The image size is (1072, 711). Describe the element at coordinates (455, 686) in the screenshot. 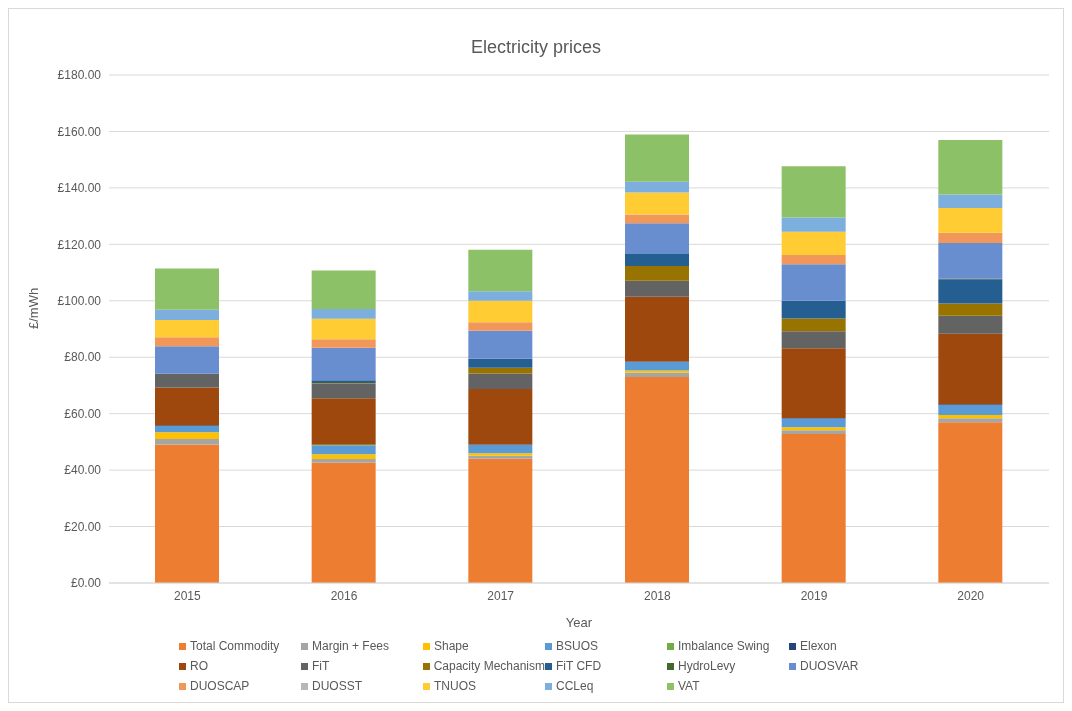

I see `legend-label: TNUOS` at that location.